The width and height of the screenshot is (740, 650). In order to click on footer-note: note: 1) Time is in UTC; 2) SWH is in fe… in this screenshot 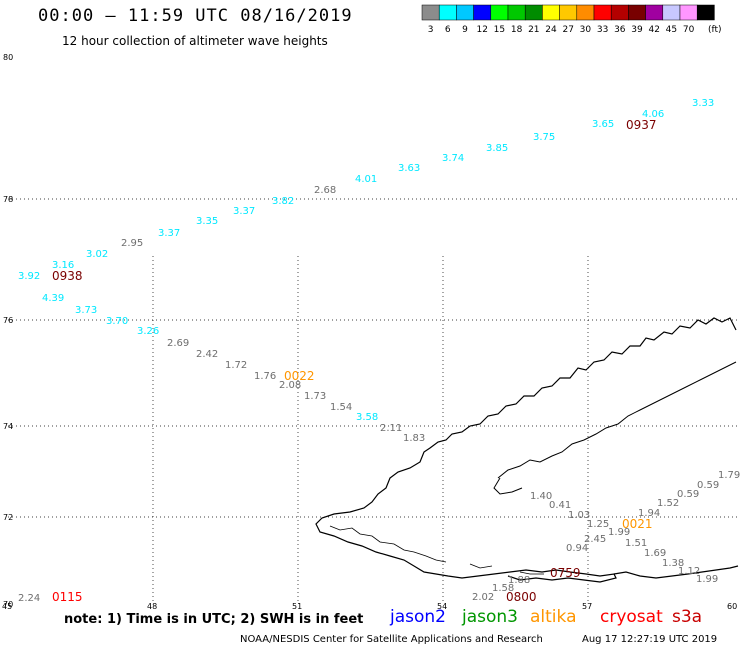, I will do `click(214, 619)`.